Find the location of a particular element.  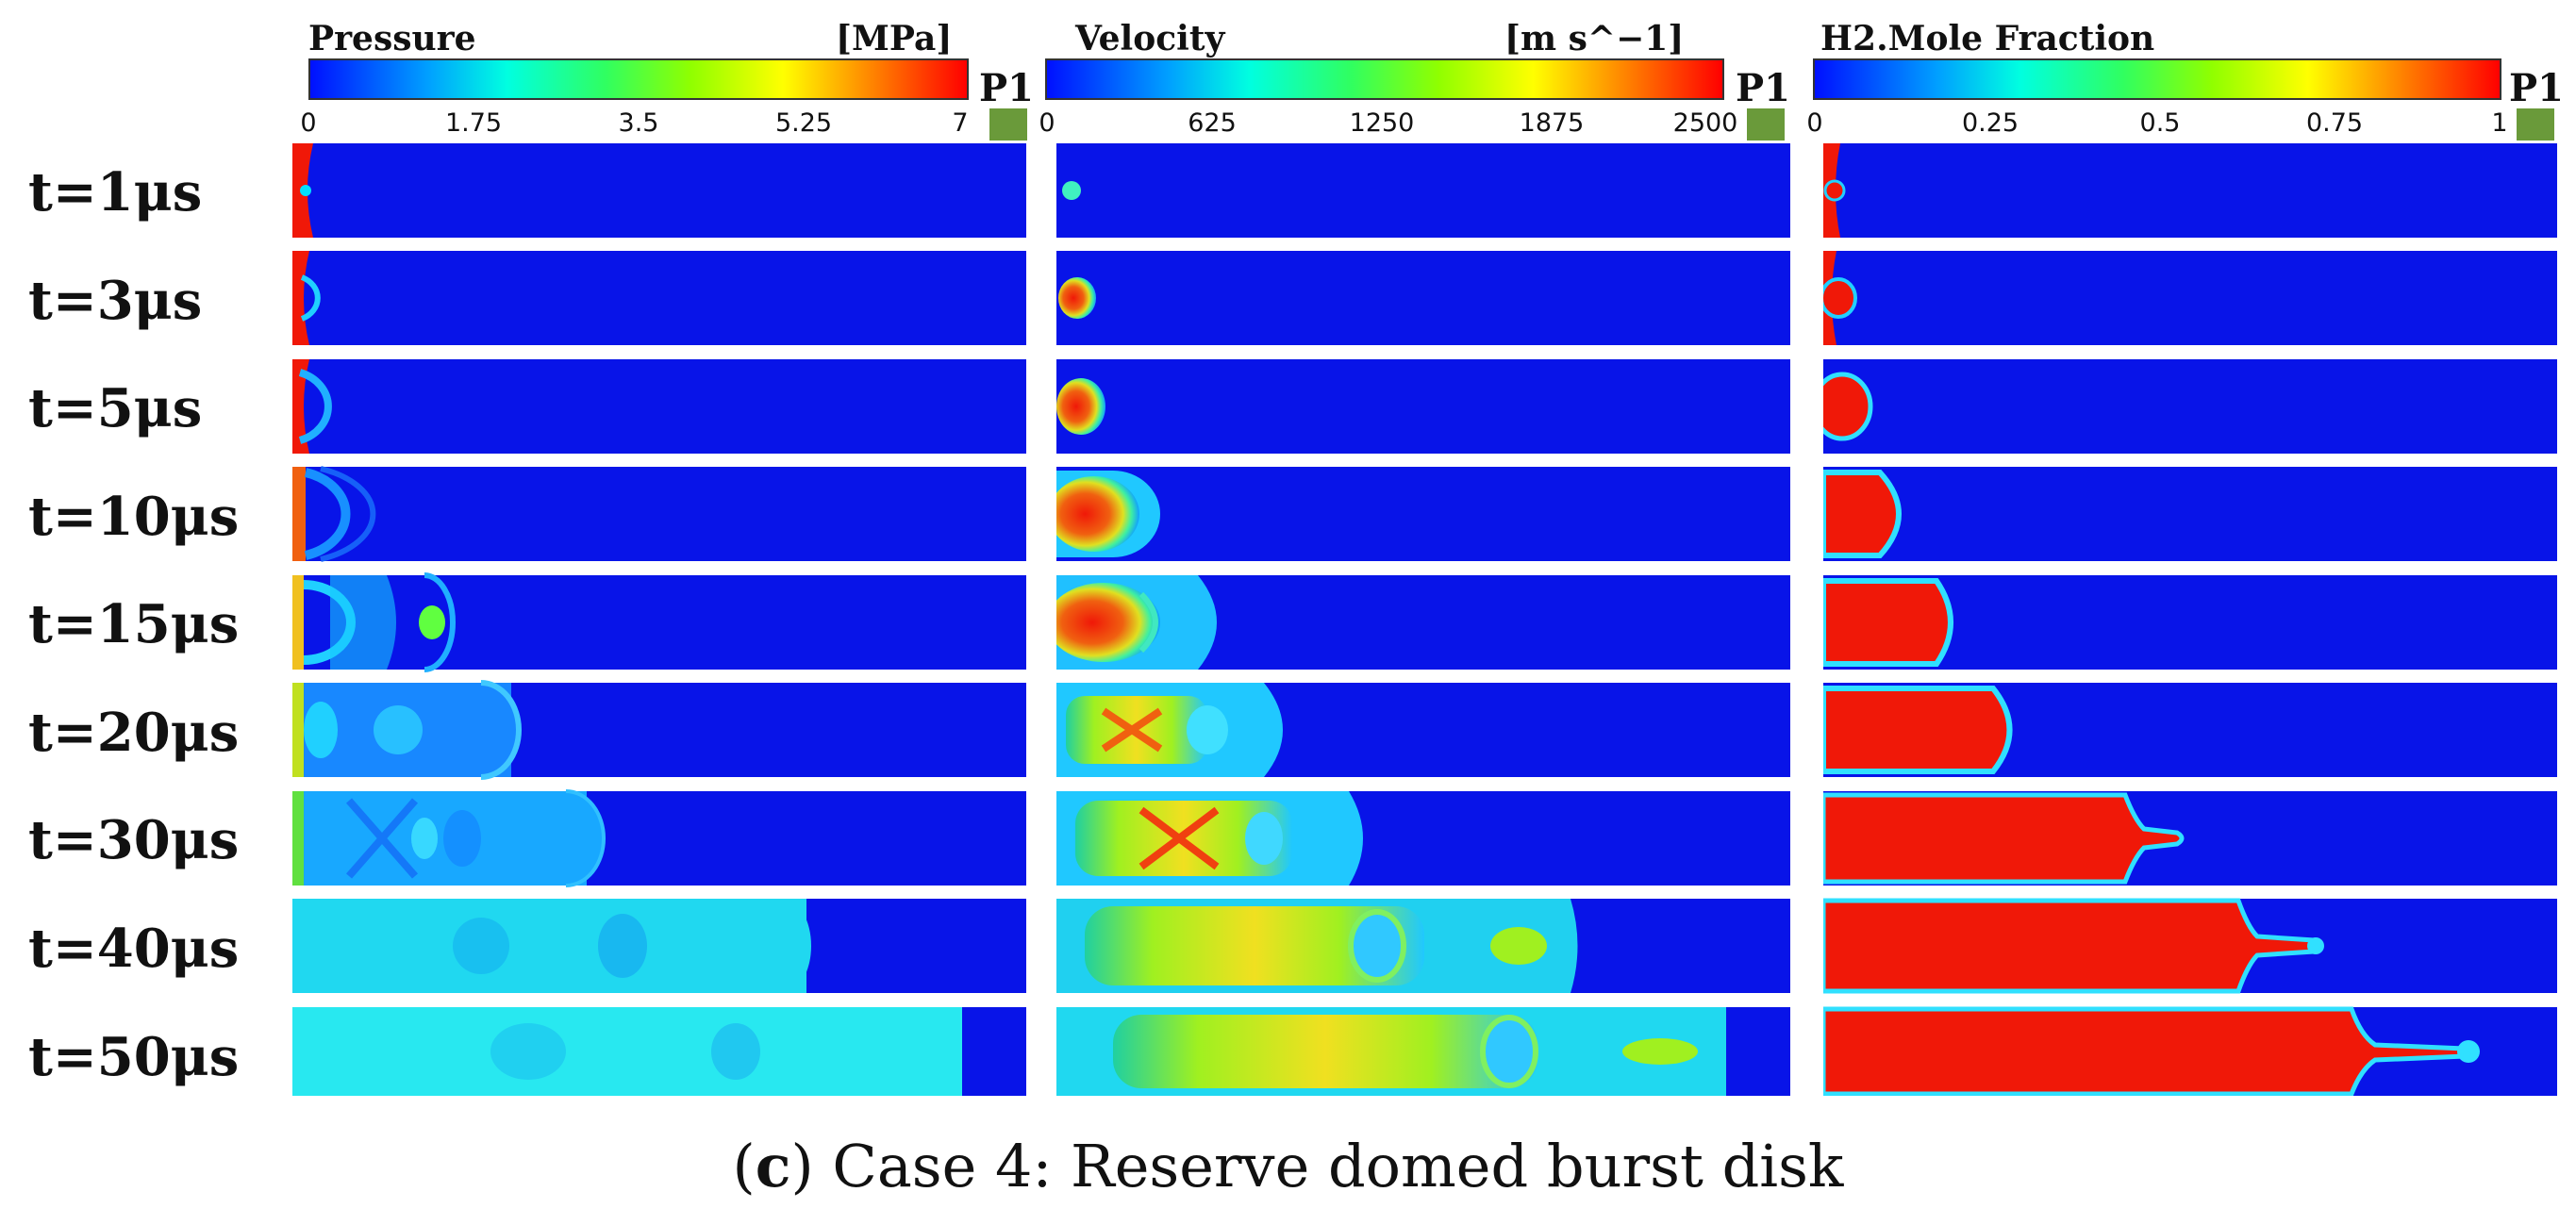

time-label: t=10μs is located at coordinates (134, 517).